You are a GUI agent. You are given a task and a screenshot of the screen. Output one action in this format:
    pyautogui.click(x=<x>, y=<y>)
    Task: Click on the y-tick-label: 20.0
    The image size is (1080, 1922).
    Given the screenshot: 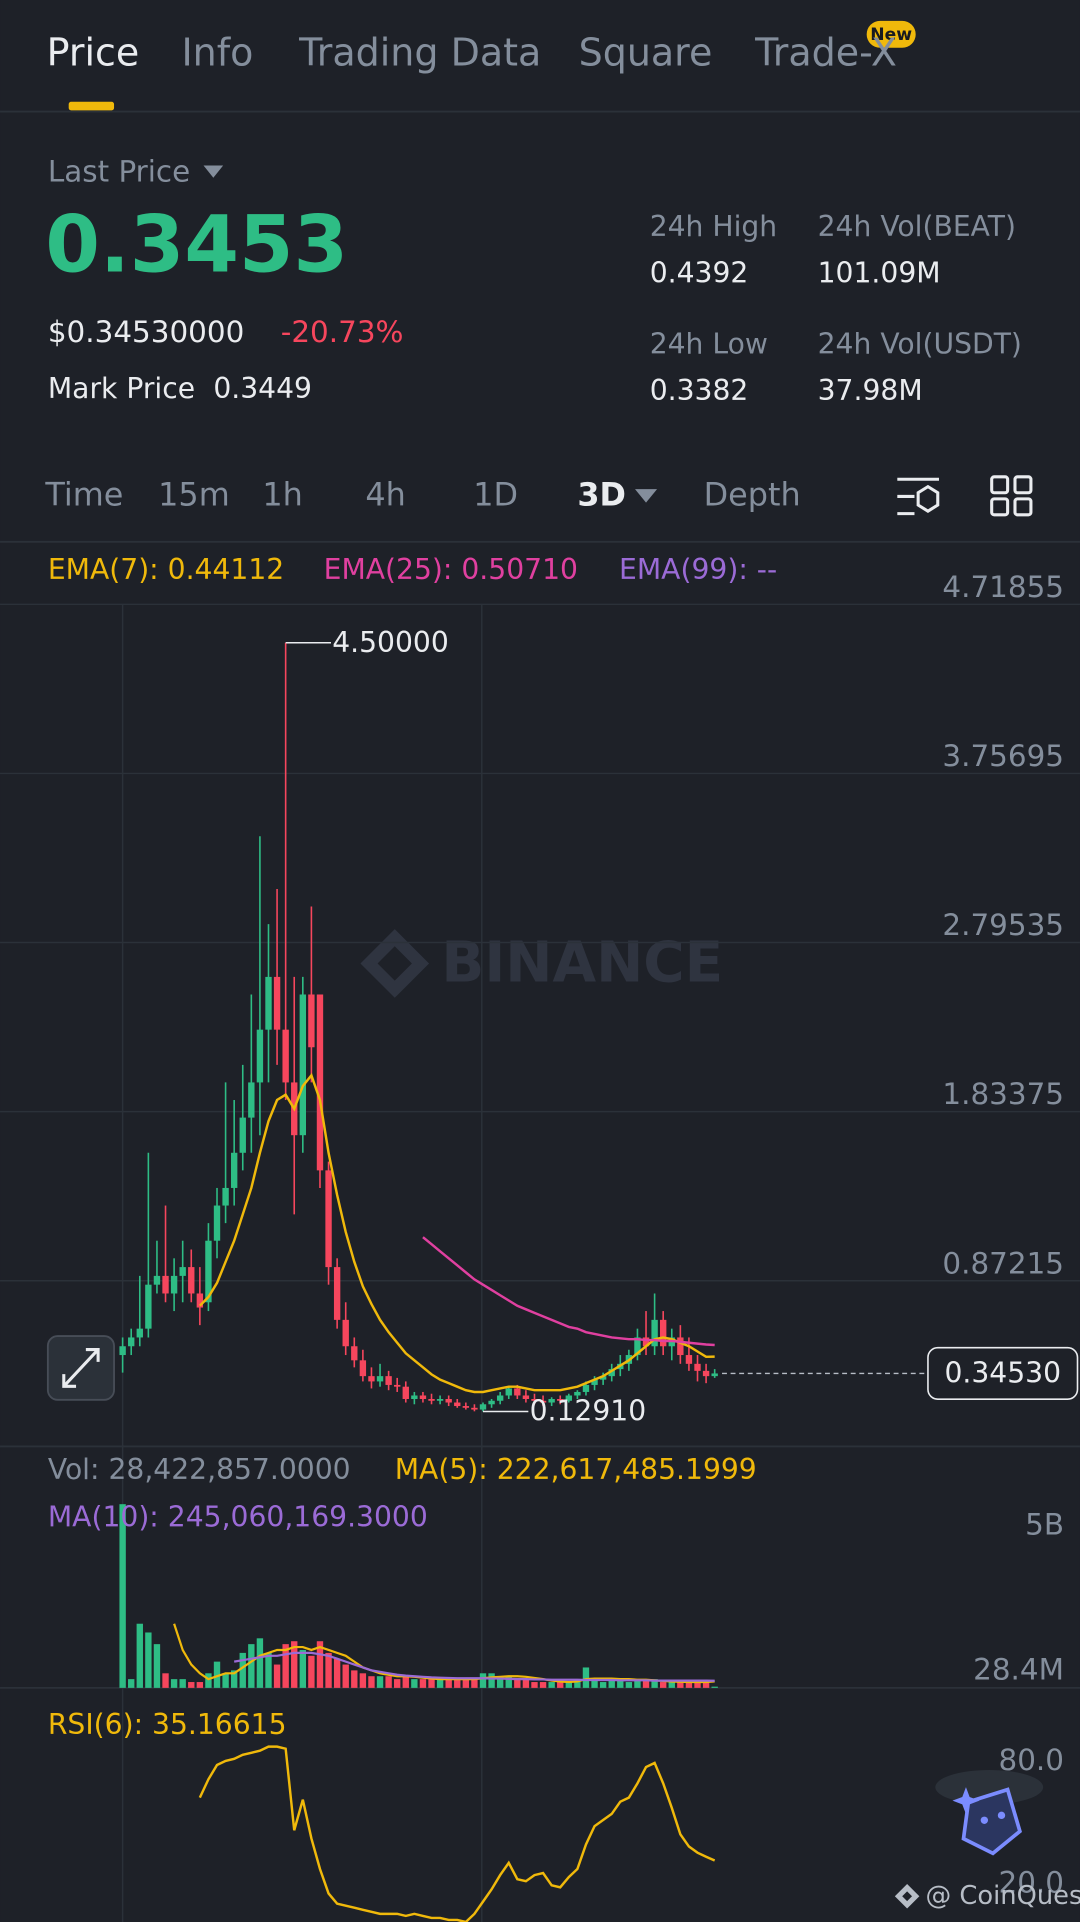 What is the action you would take?
    pyautogui.click(x=1031, y=1883)
    